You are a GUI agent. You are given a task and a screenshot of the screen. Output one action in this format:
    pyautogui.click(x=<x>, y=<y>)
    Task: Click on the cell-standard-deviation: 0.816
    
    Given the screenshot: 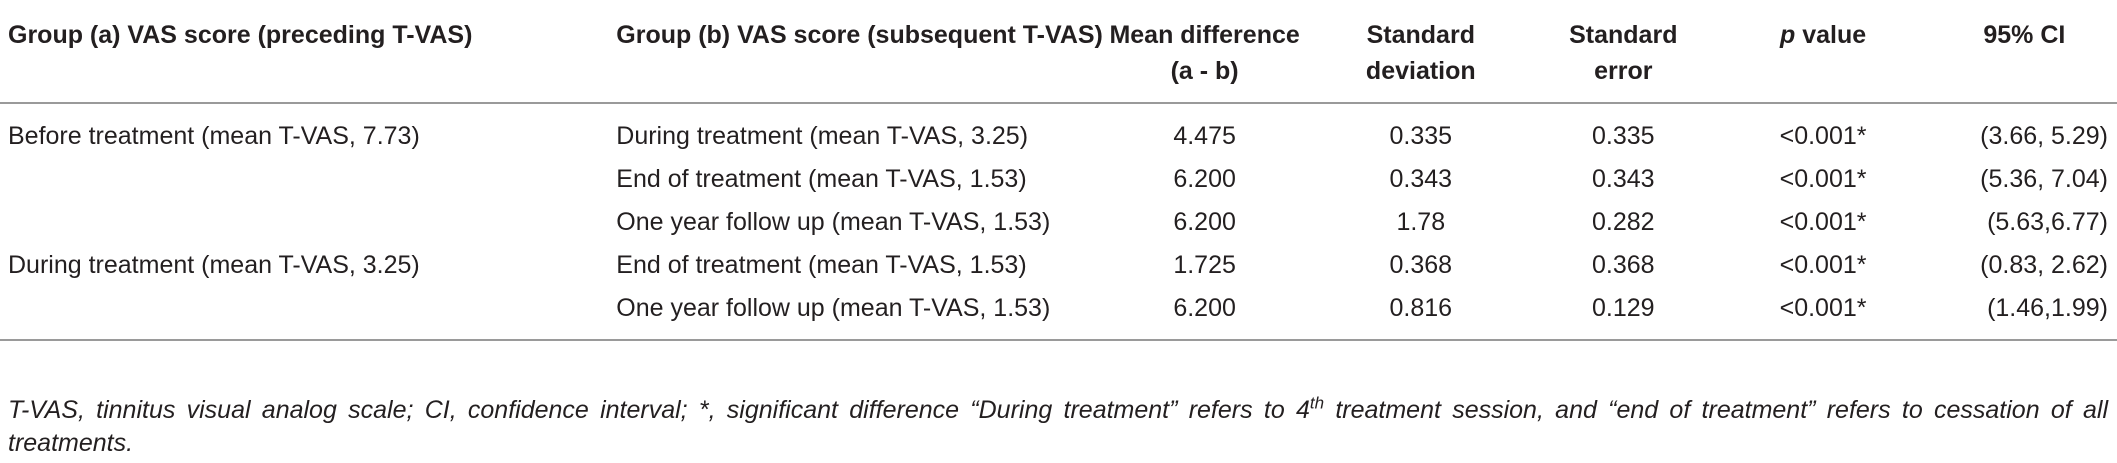 What is the action you would take?
    pyautogui.click(x=1421, y=314)
    